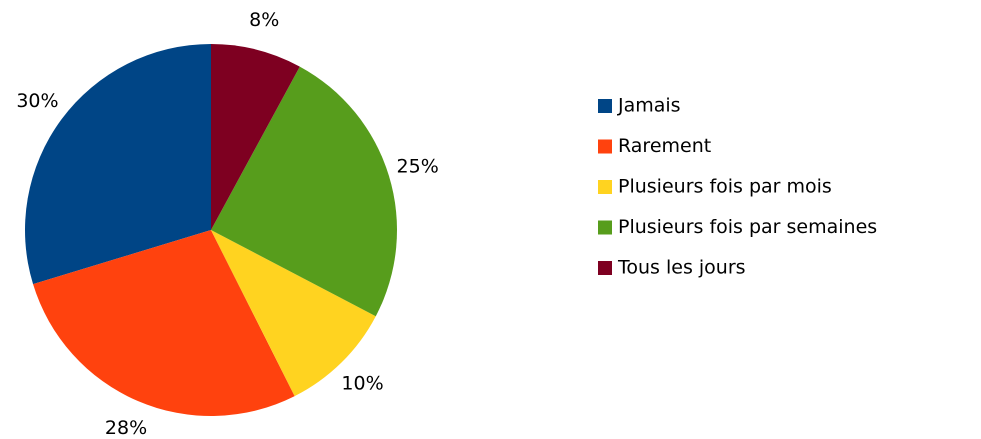 This screenshot has width=981, height=439. Describe the element at coordinates (681, 268) in the screenshot. I see `legend-label: Tous les jours` at that location.